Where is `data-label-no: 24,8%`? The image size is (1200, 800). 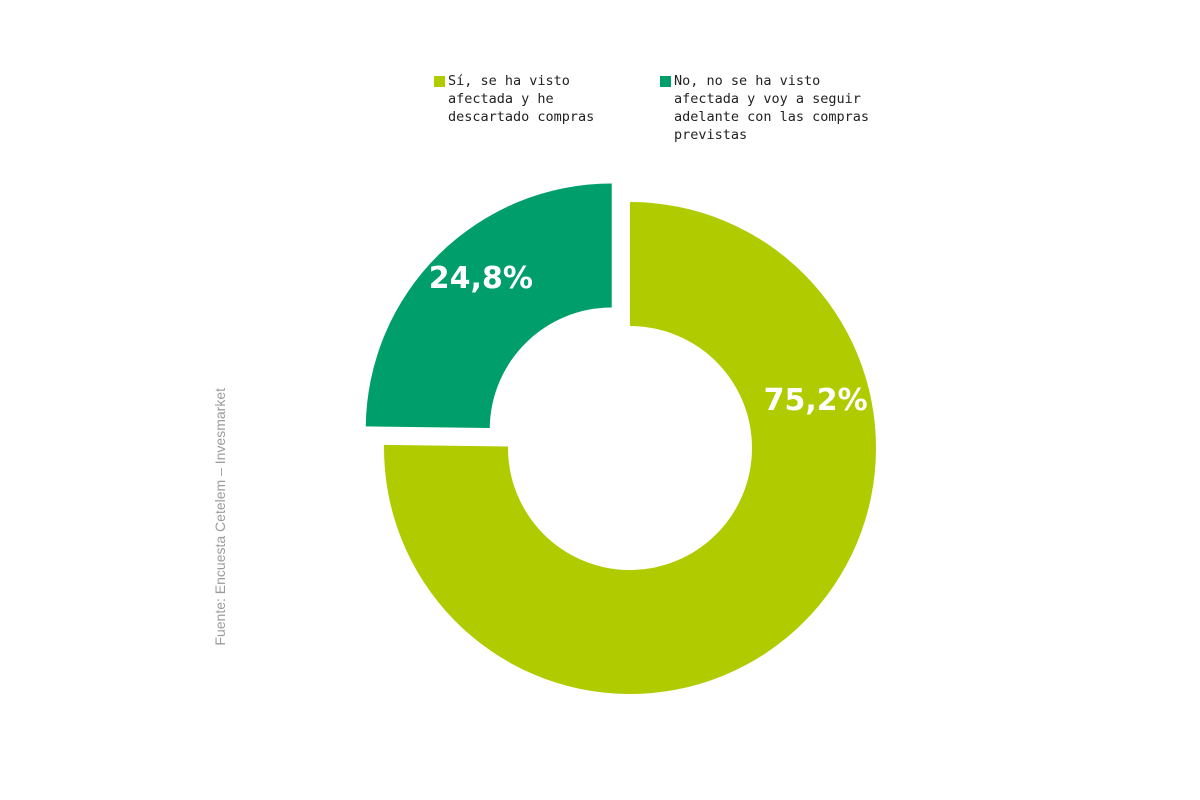 data-label-no: 24,8% is located at coordinates (481, 278).